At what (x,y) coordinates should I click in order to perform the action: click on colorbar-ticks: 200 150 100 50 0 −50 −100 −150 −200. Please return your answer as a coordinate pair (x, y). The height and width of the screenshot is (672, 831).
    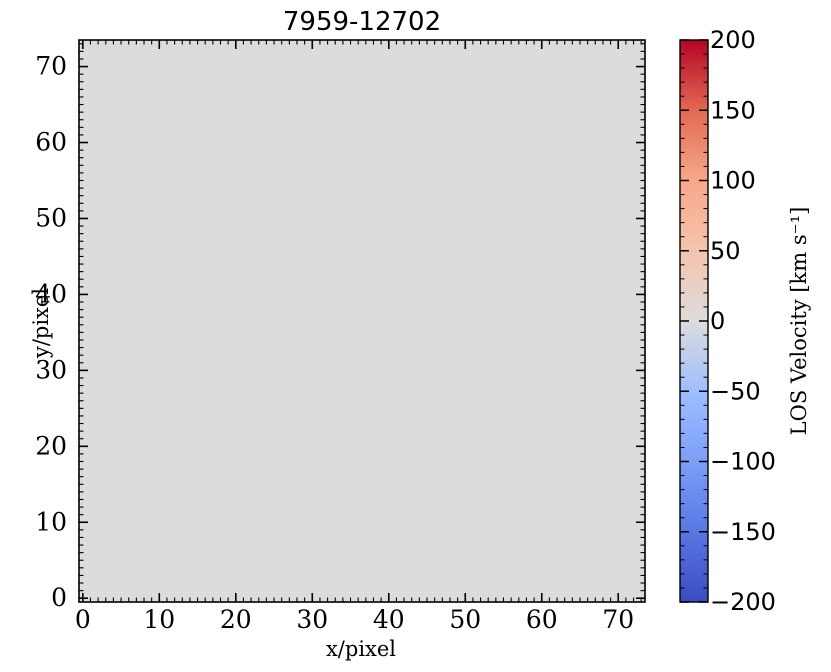
    Looking at the image, I should click on (728, 321).